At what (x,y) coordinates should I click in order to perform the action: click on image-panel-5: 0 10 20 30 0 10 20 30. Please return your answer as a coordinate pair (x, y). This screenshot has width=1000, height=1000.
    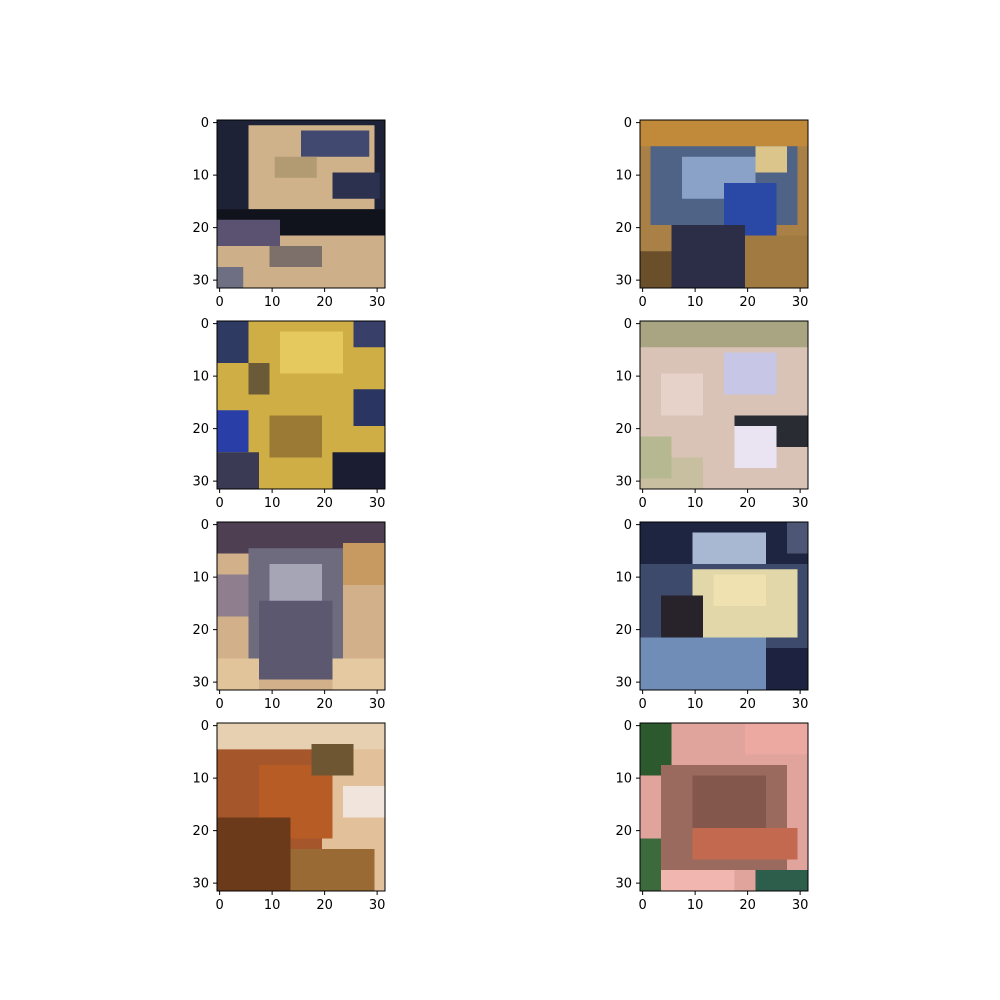
    Looking at the image, I should click on (289, 615).